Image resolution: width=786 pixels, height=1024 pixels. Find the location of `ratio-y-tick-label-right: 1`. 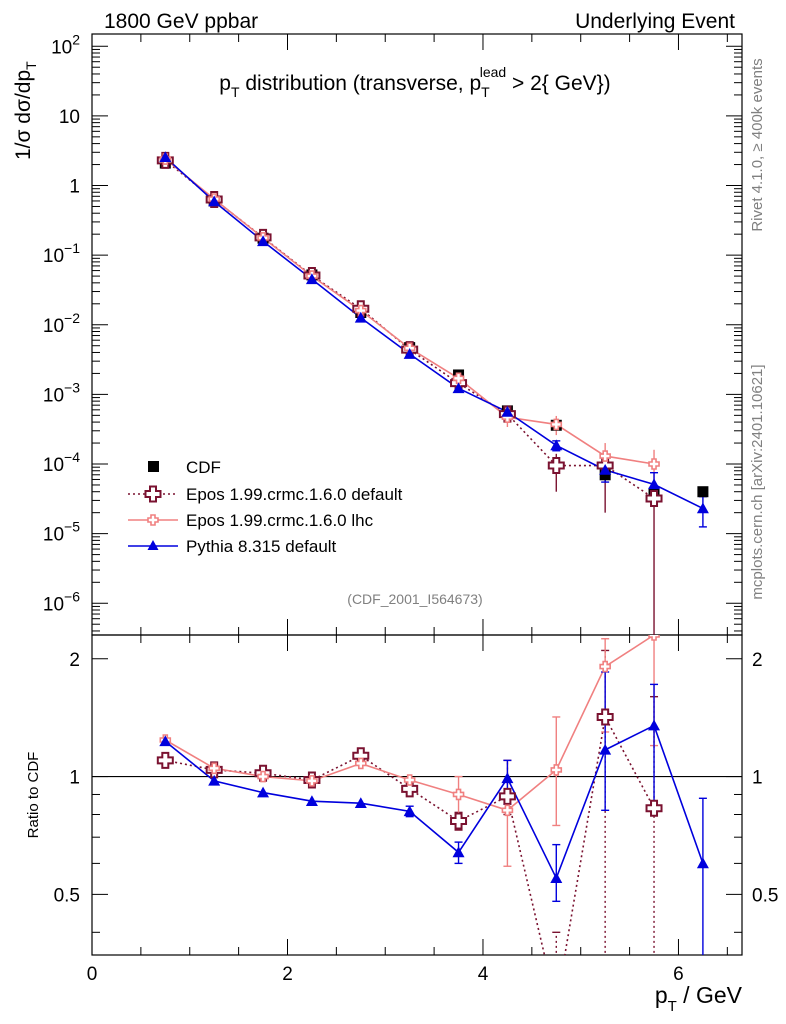

ratio-y-tick-label-right: 1 is located at coordinates (757, 778).